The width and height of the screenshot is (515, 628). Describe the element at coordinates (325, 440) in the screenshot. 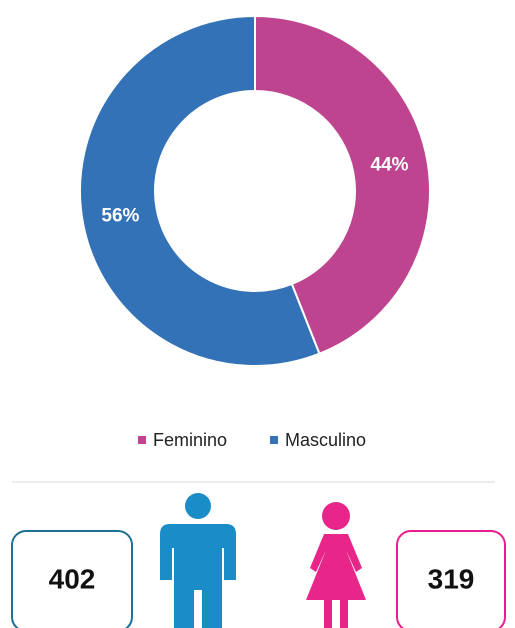

I see `legend-label: Masculino` at that location.